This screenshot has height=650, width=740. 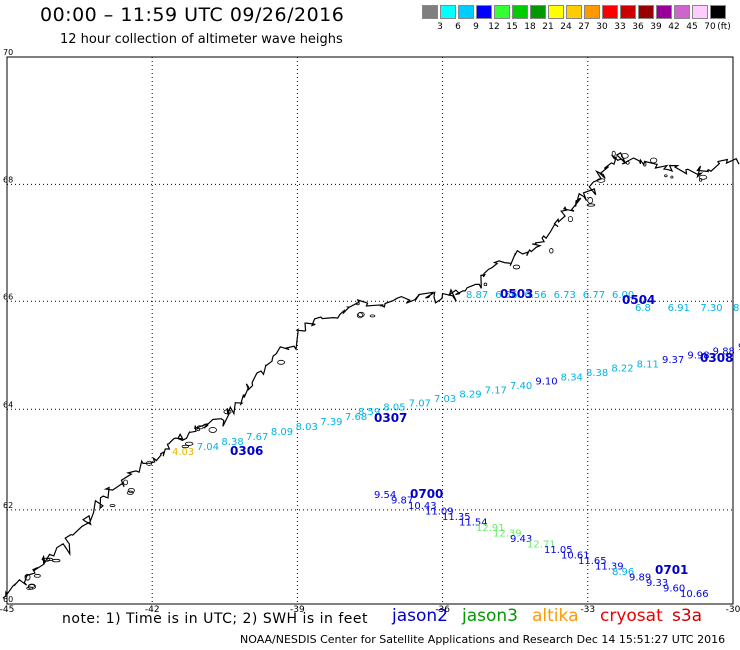 What do you see at coordinates (8, 296) in the screenshot?
I see `lat-label: 66` at bounding box center [8, 296].